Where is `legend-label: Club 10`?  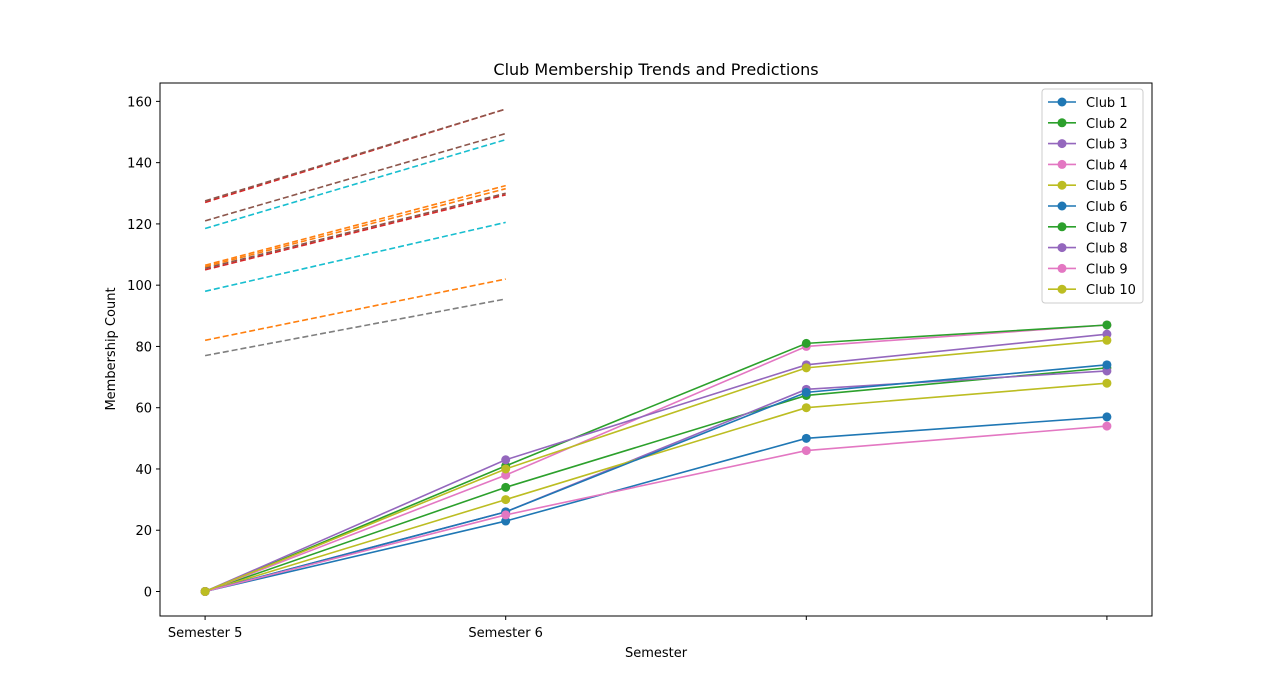 legend-label: Club 10 is located at coordinates (1111, 290).